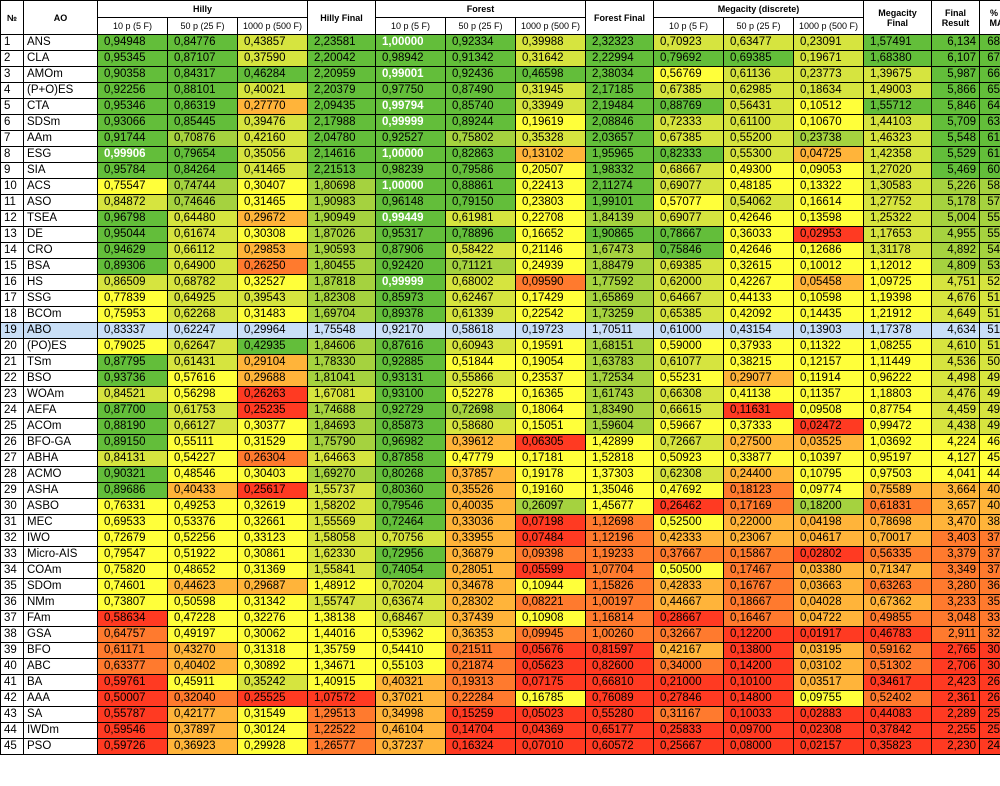 The image size is (1000, 786). Describe the element at coordinates (759, 170) in the screenshot. I see `score-cell: 0,49300` at that location.